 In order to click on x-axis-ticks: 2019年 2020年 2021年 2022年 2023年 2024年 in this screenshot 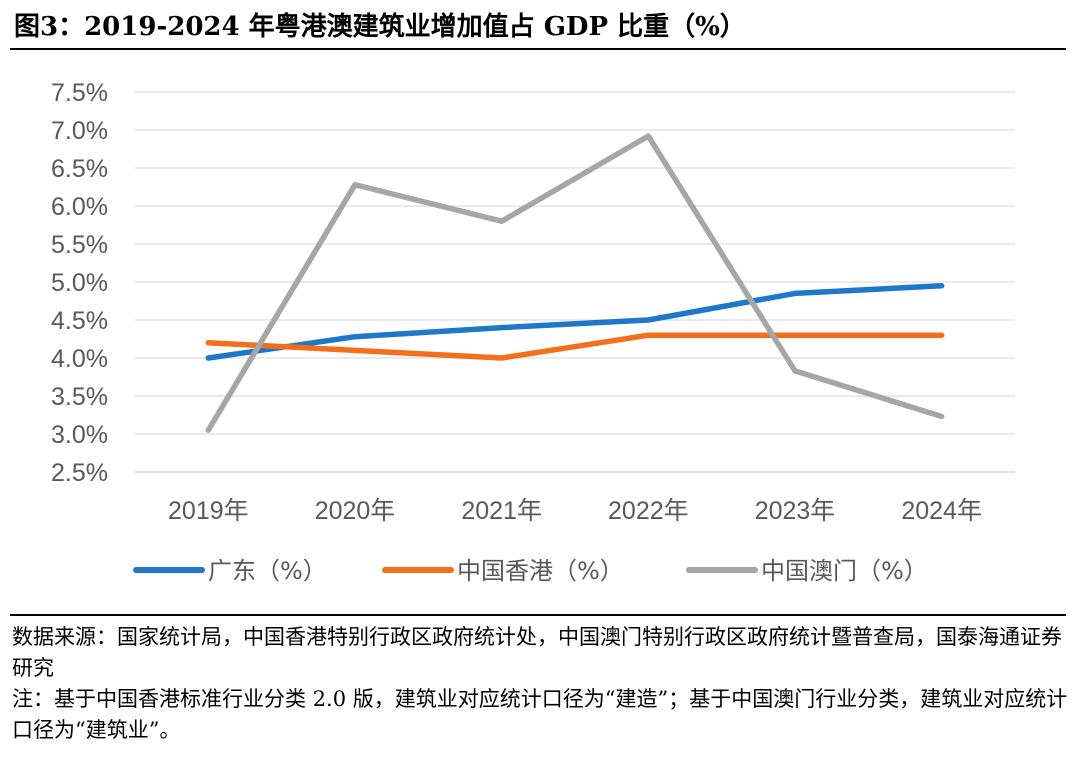, I will do `click(575, 511)`.